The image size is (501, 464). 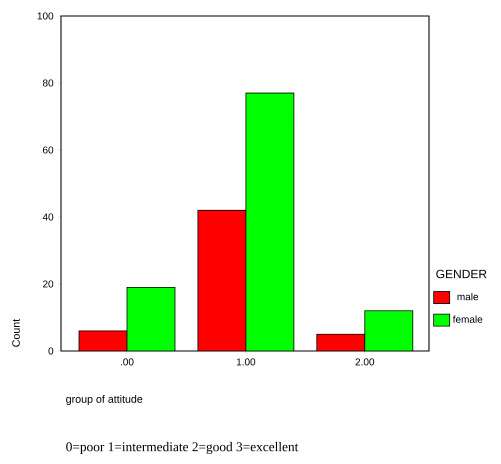 What do you see at coordinates (48, 217) in the screenshot?
I see `y-tick-label: 40` at bounding box center [48, 217].